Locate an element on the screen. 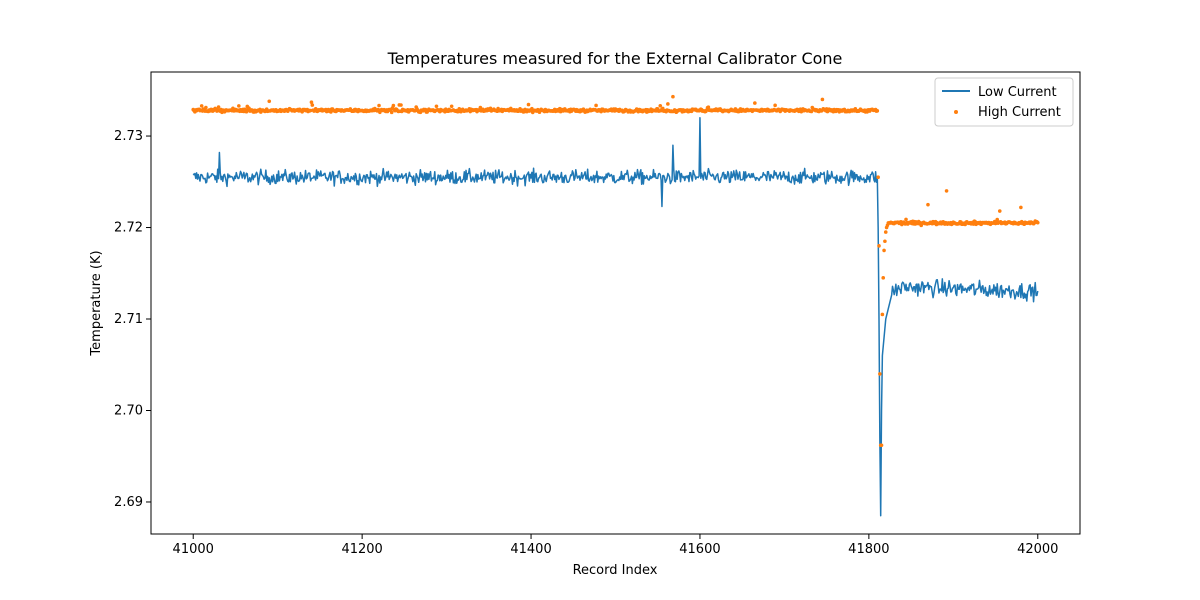  y-axis: 2.69 2.70 2.71 2.72 2.73 is located at coordinates (132, 319).